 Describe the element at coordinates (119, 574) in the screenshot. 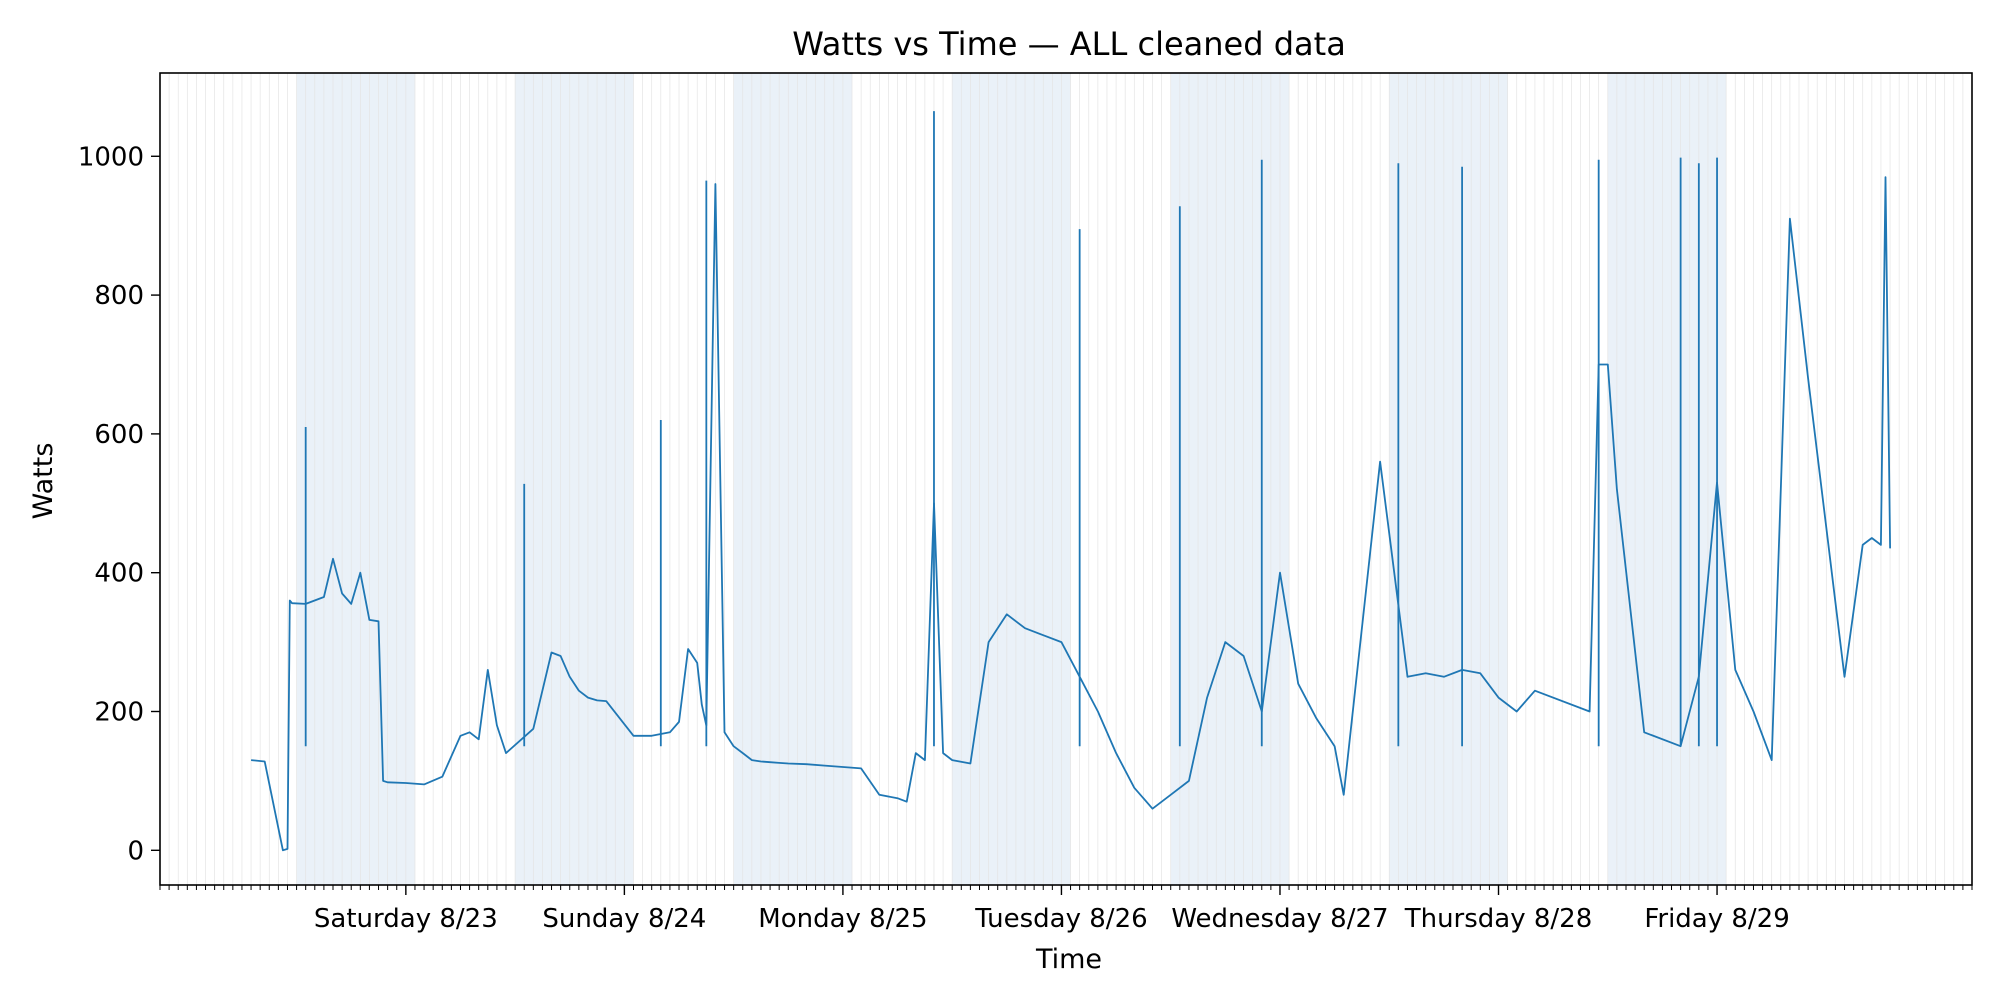

I see `y-tick-label: 400` at that location.